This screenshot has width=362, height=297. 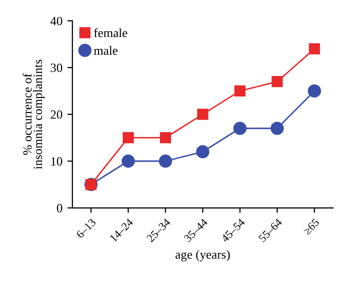 What do you see at coordinates (59, 208) in the screenshot?
I see `y-tick-label: 0` at bounding box center [59, 208].